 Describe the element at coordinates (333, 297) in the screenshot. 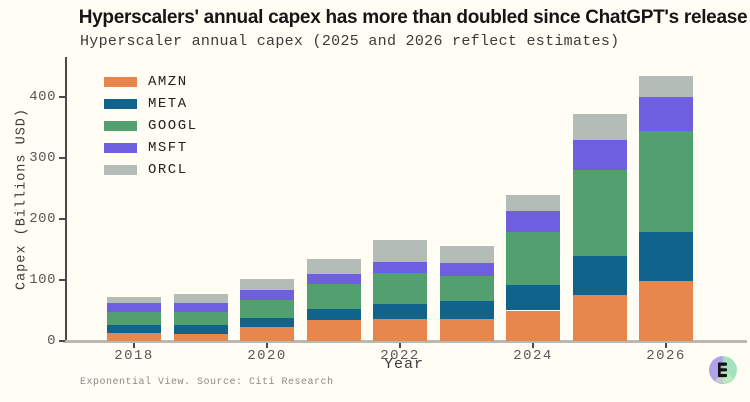

I see `bar-segment-googl-2021` at that location.